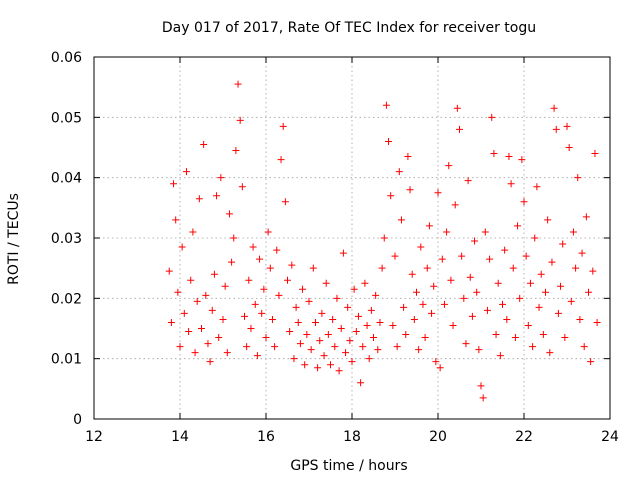 The image size is (640, 480). Describe the element at coordinates (610, 437) in the screenshot. I see `x-tick-label: 24` at that location.